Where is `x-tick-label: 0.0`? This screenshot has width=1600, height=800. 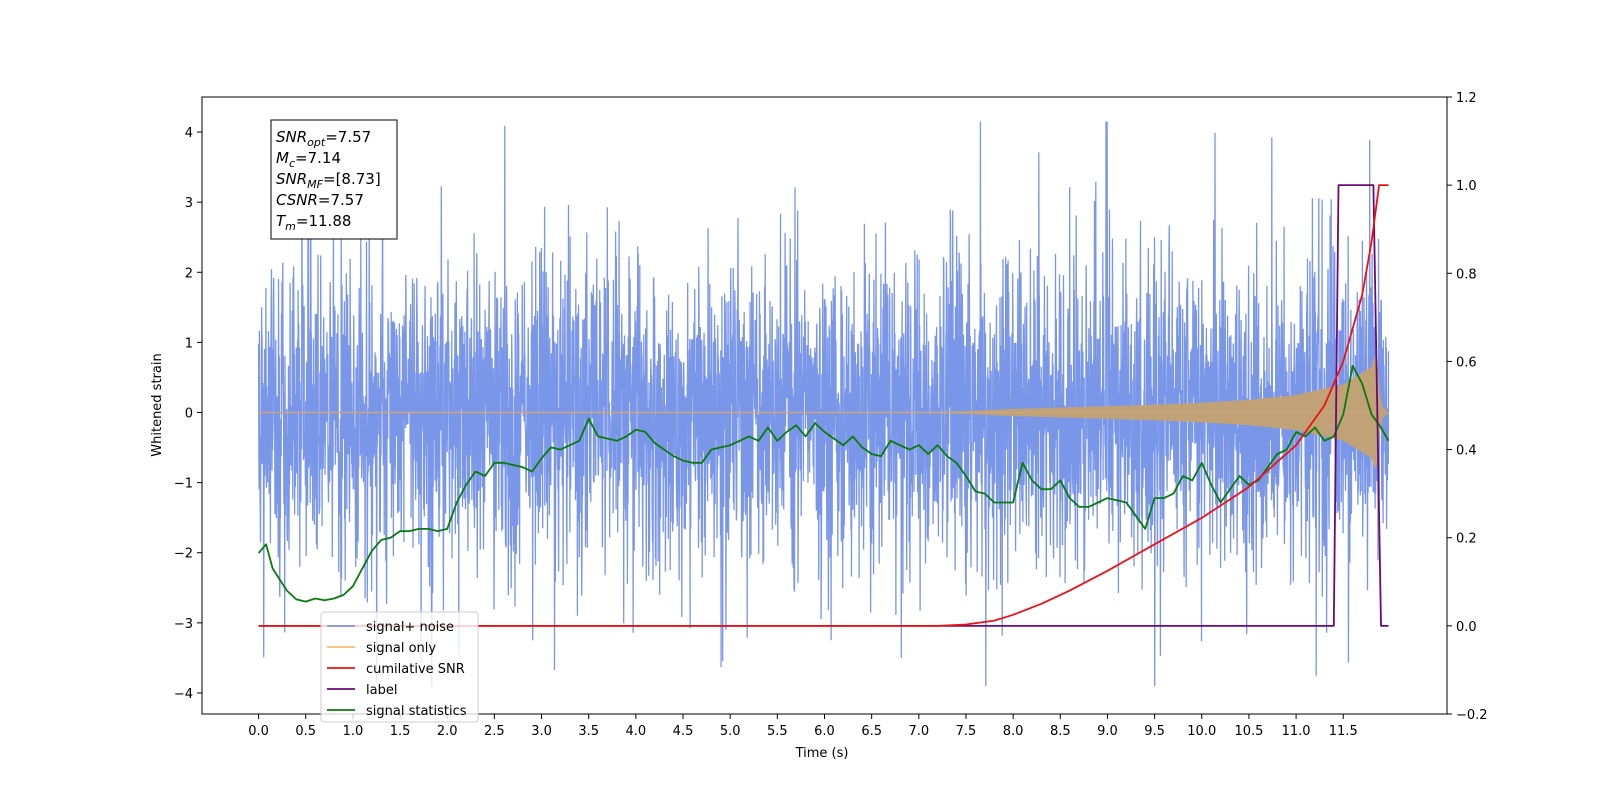
x-tick-label: 0.0 is located at coordinates (258, 731).